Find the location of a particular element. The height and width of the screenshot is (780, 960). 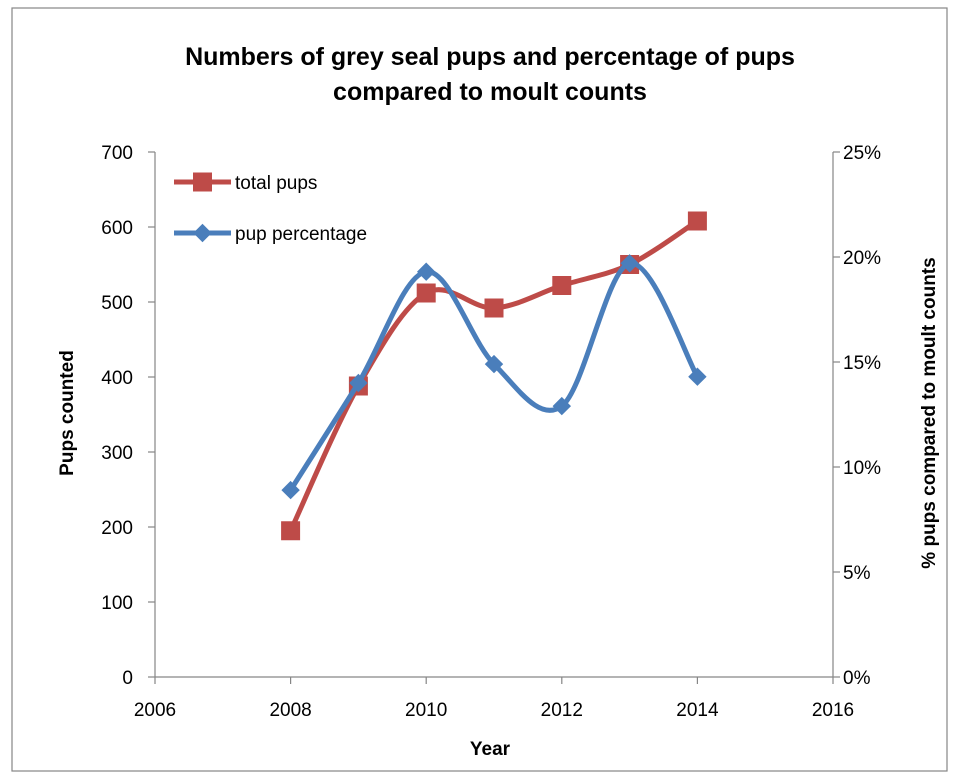

x-tick-label: 2012 is located at coordinates (562, 710).